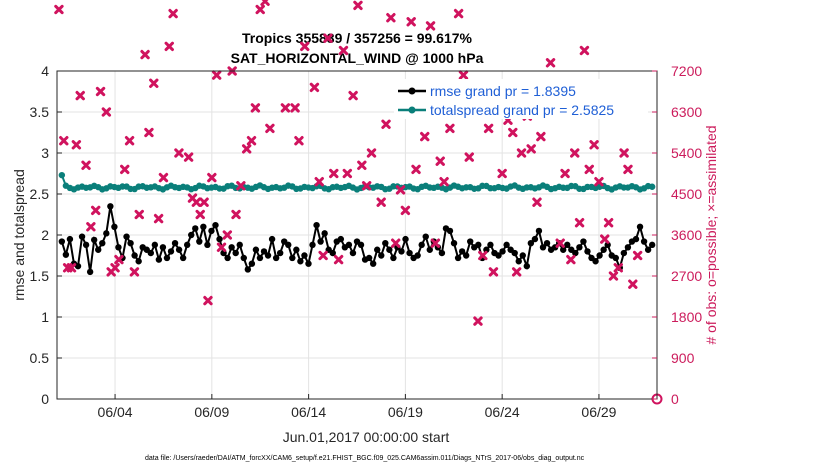 Image resolution: width=830 pixels, height=470 pixels. What do you see at coordinates (40, 358) in the screenshot?
I see `y-left-tick-label: 0.5` at bounding box center [40, 358].